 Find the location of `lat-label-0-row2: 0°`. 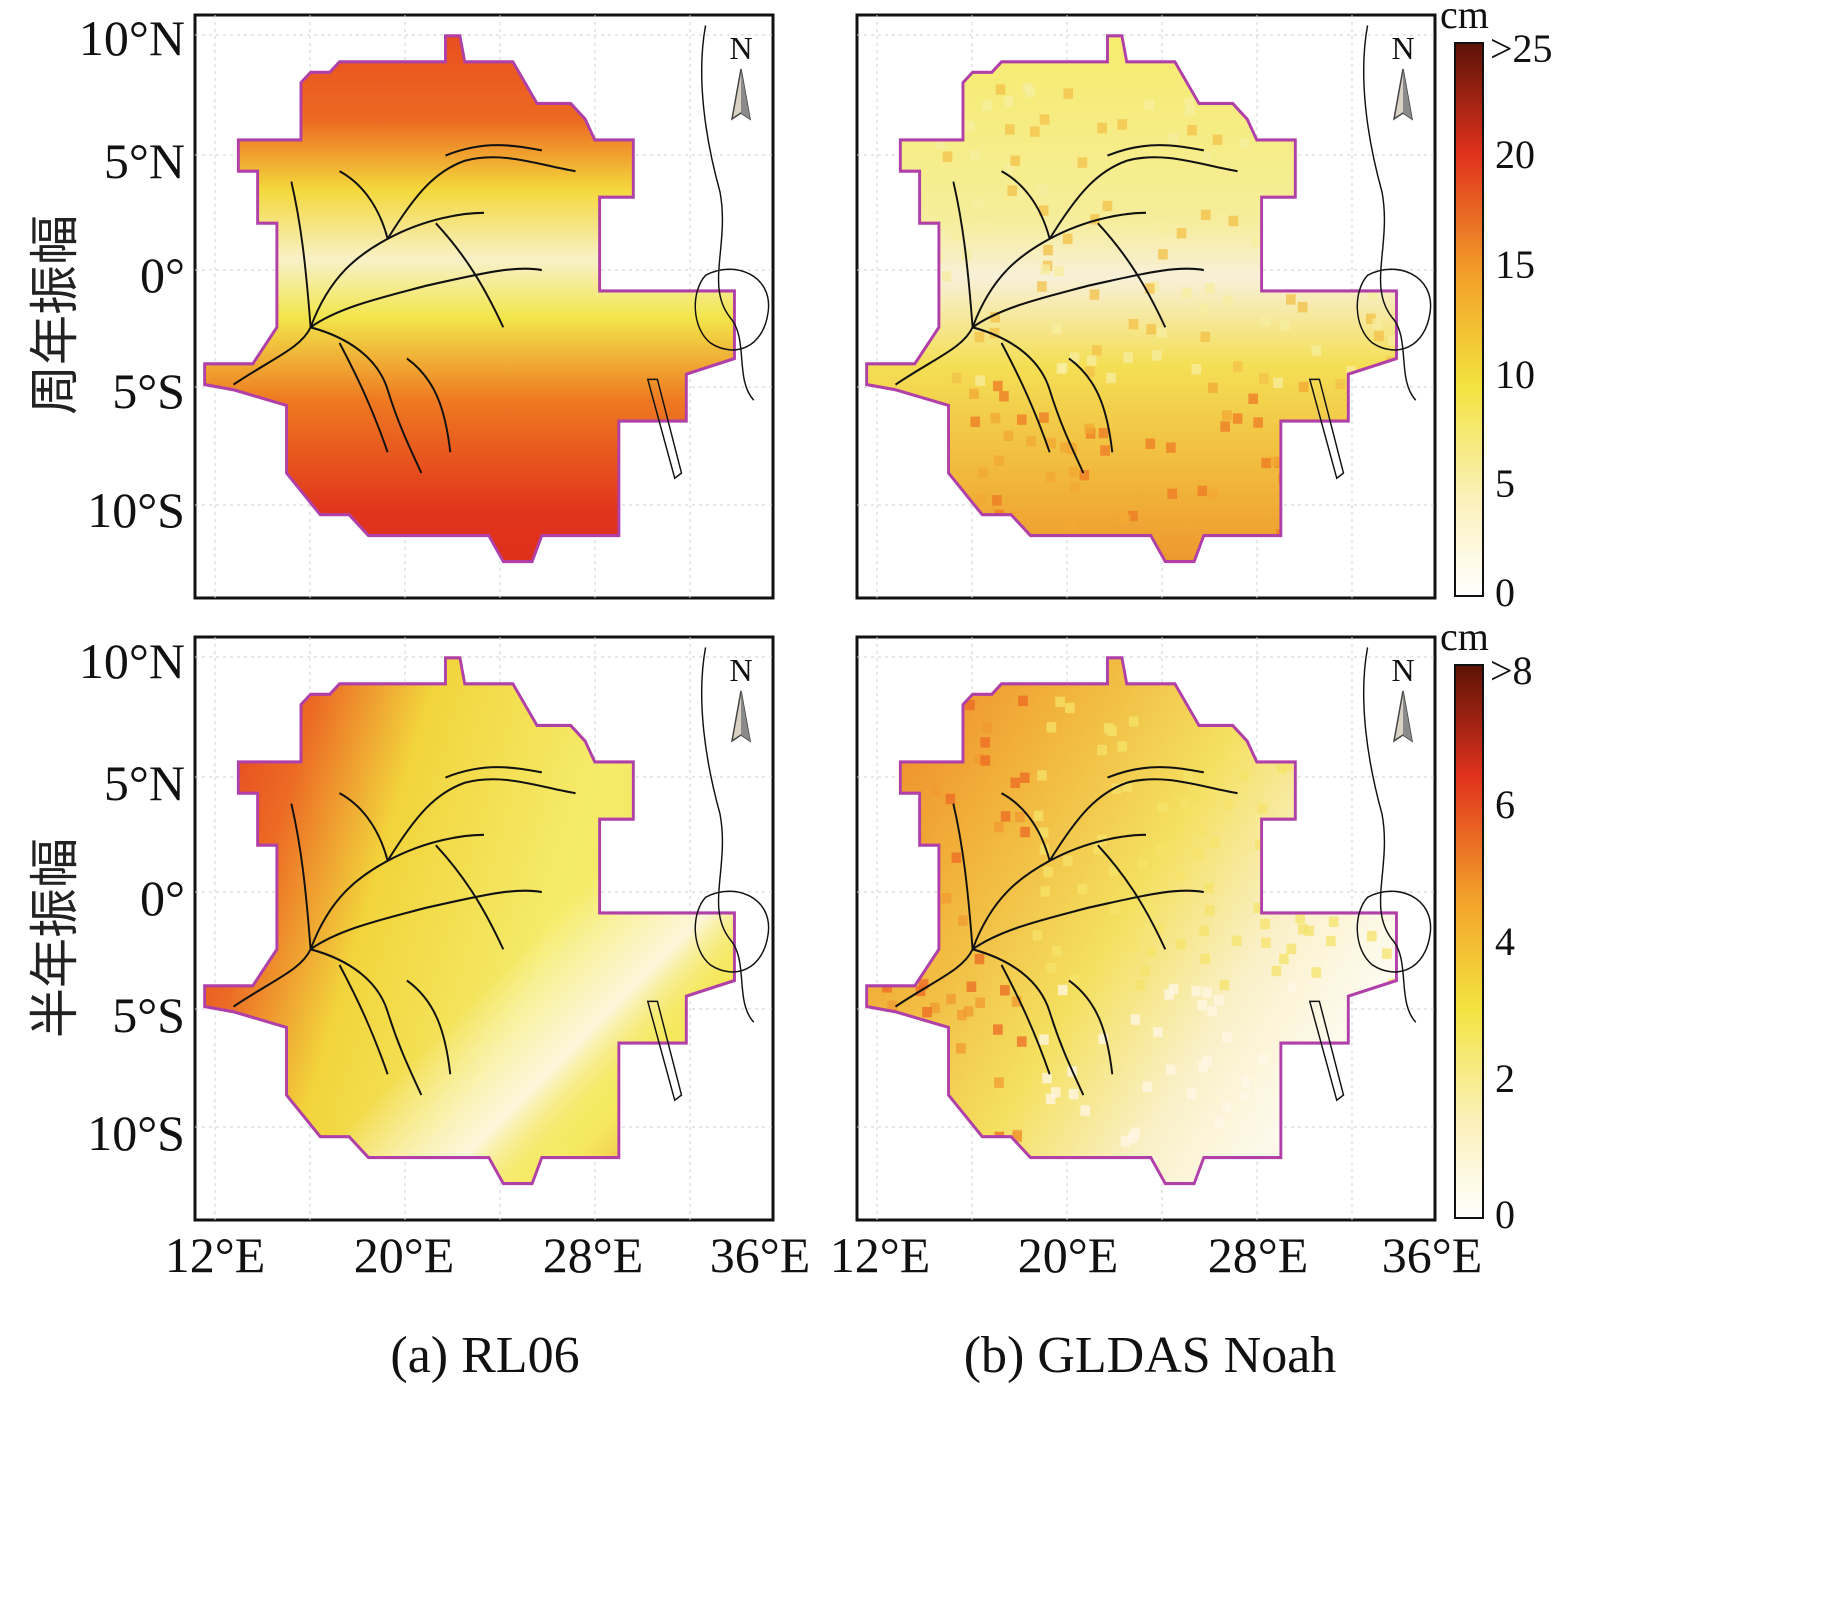

lat-label-0-row2: 0° is located at coordinates (162, 898).